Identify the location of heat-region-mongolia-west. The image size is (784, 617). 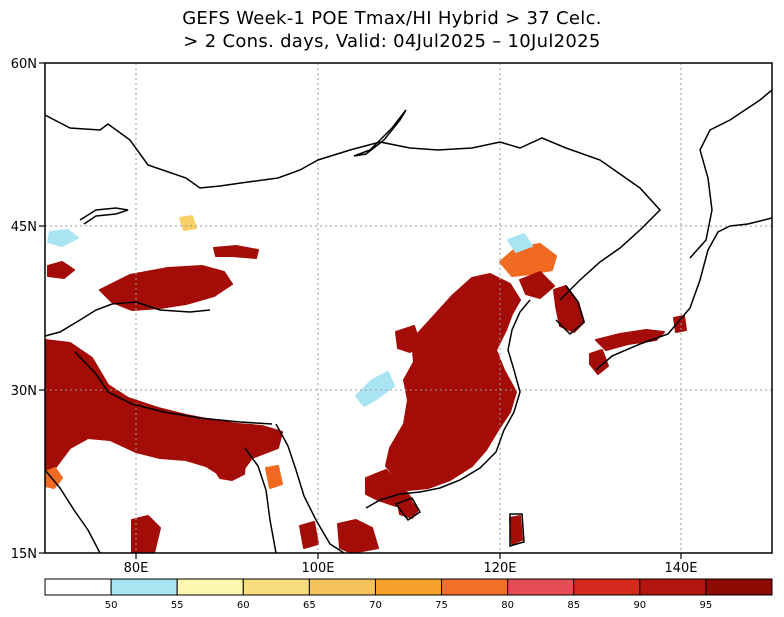
(236, 252).